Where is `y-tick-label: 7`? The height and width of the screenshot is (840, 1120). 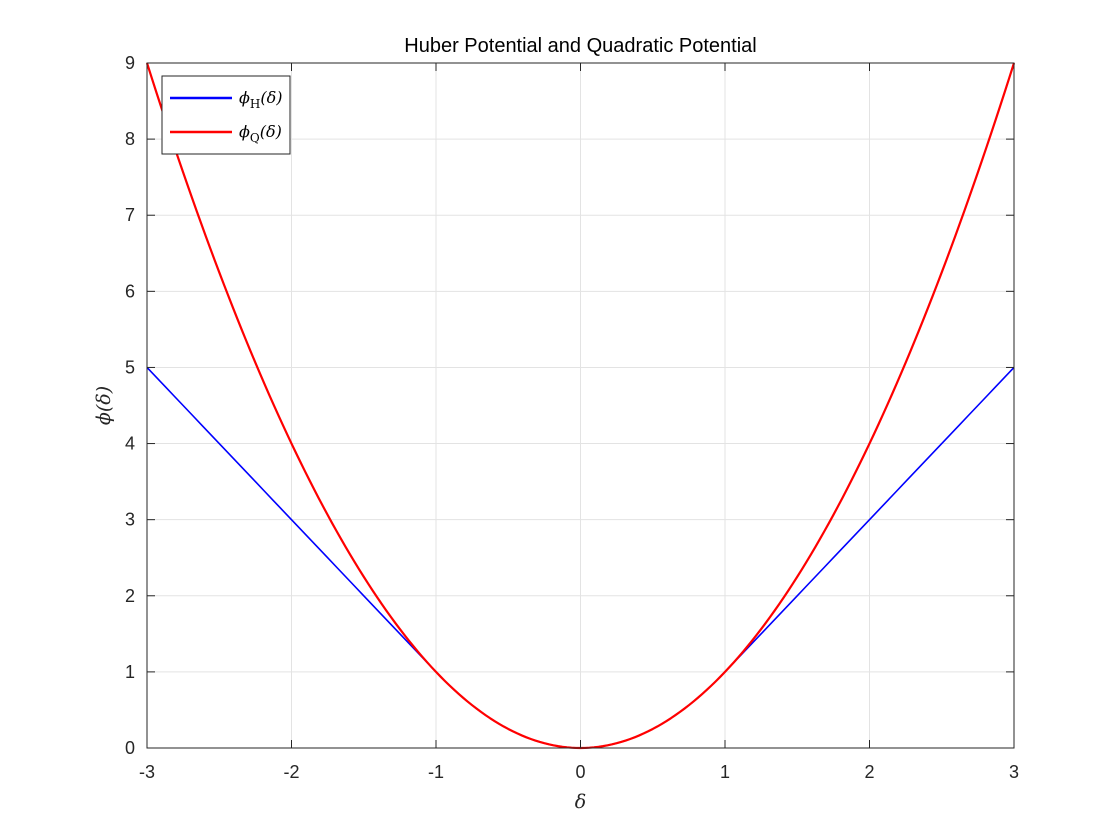
y-tick-label: 7 is located at coordinates (130, 215).